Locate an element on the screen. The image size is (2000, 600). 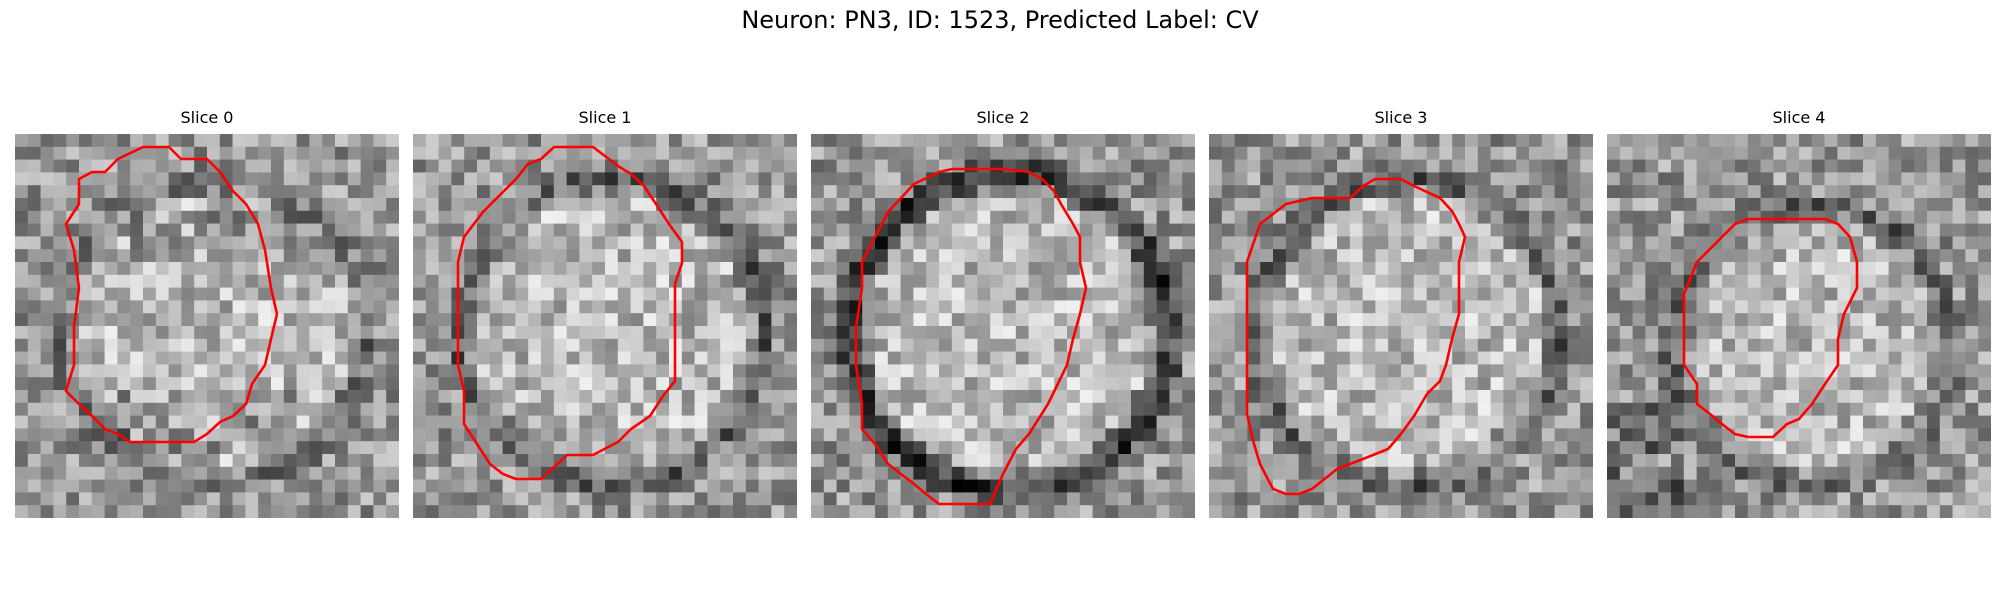
slice-title: Slice 3 is located at coordinates (1401, 117).